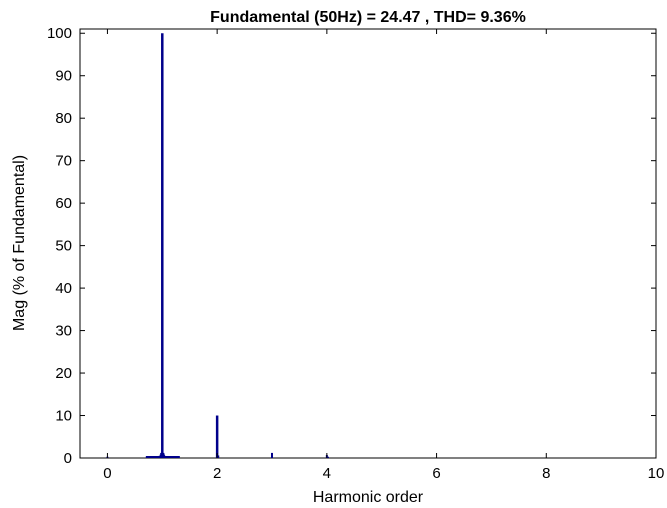 The image size is (667, 508). What do you see at coordinates (546, 473) in the screenshot?
I see `x-tick-label: 8` at bounding box center [546, 473].